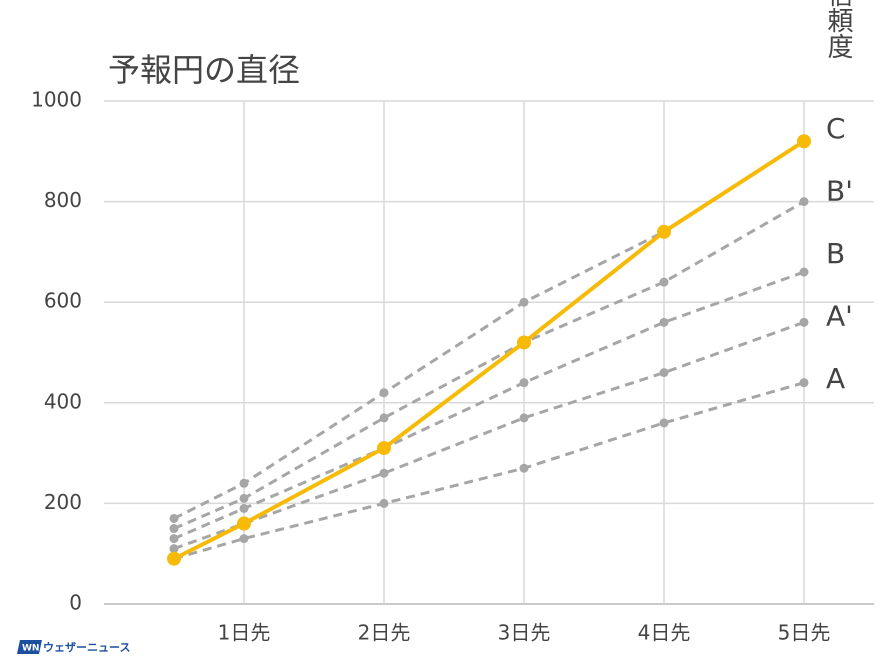 Image resolution: width=896 pixels, height=672 pixels. I want to click on chart-title: 予報円の直径, so click(204, 70).